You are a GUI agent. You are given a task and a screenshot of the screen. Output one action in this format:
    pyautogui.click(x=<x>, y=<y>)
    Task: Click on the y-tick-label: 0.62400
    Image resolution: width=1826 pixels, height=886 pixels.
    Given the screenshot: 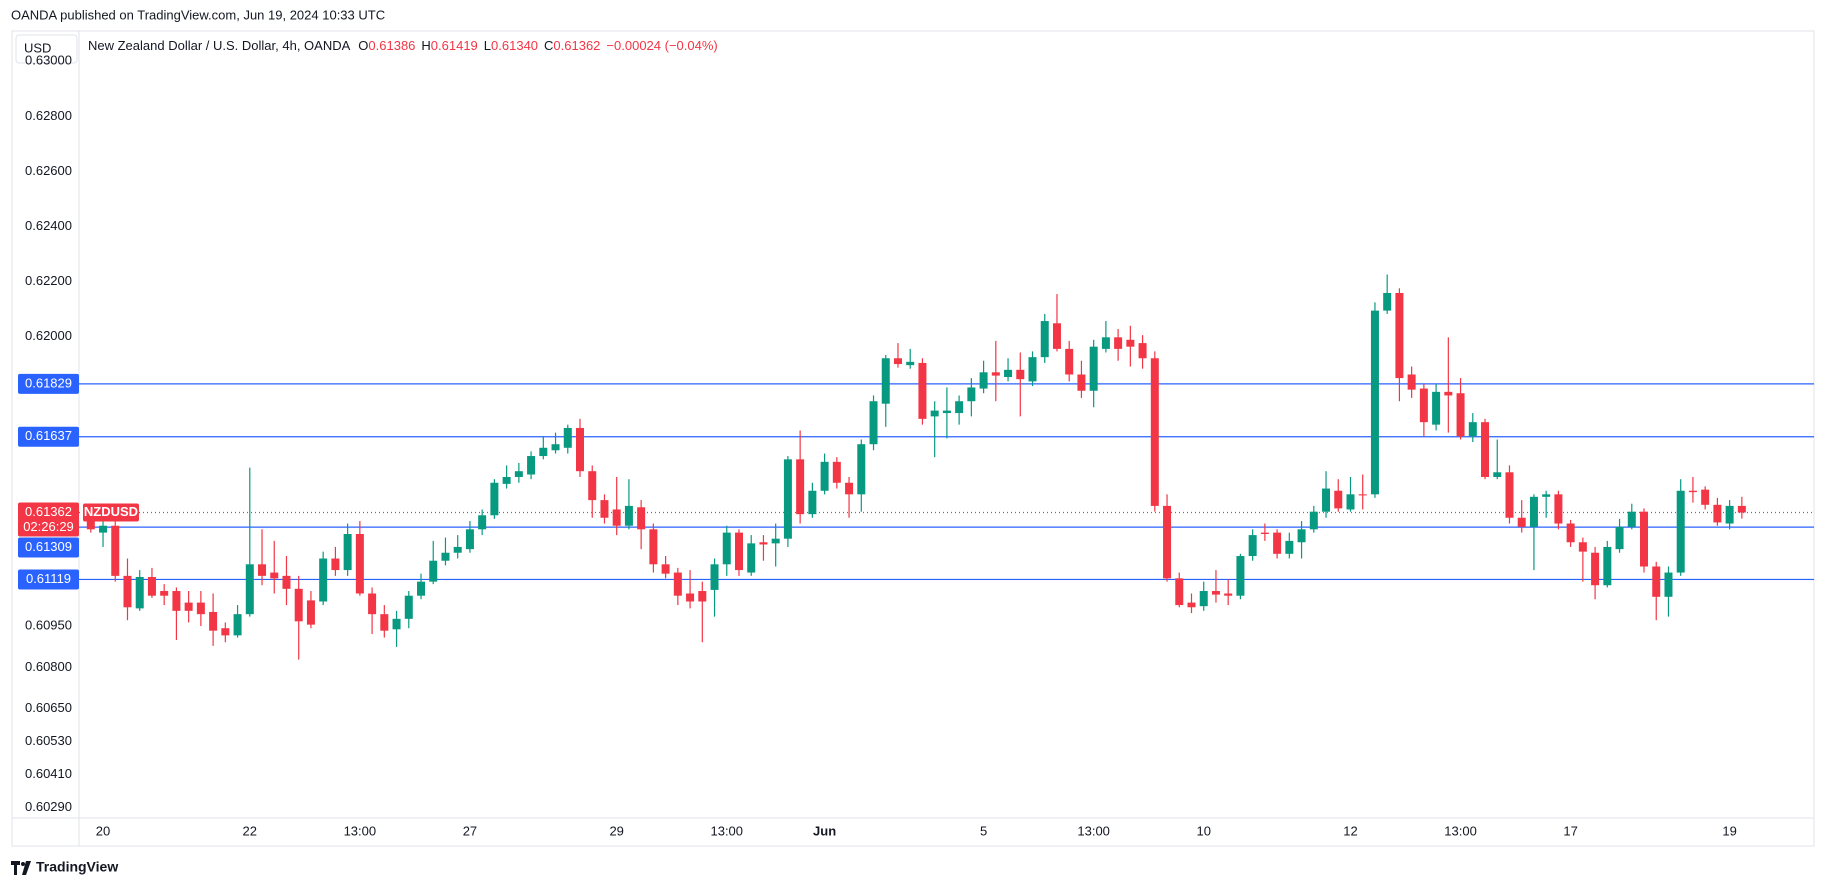 What is the action you would take?
    pyautogui.click(x=48, y=225)
    